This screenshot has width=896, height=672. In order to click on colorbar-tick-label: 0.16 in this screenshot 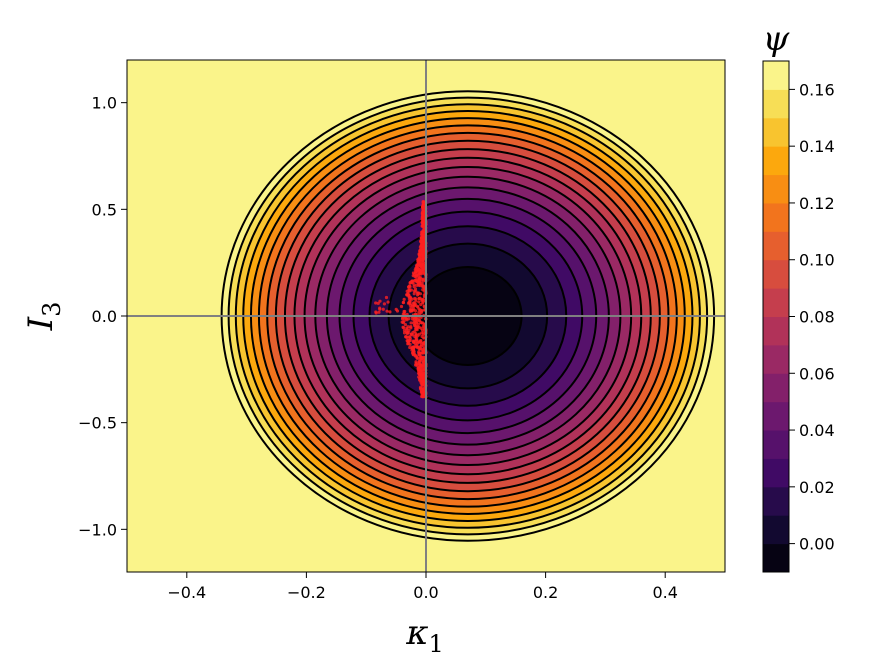, I will do `click(817, 89)`.